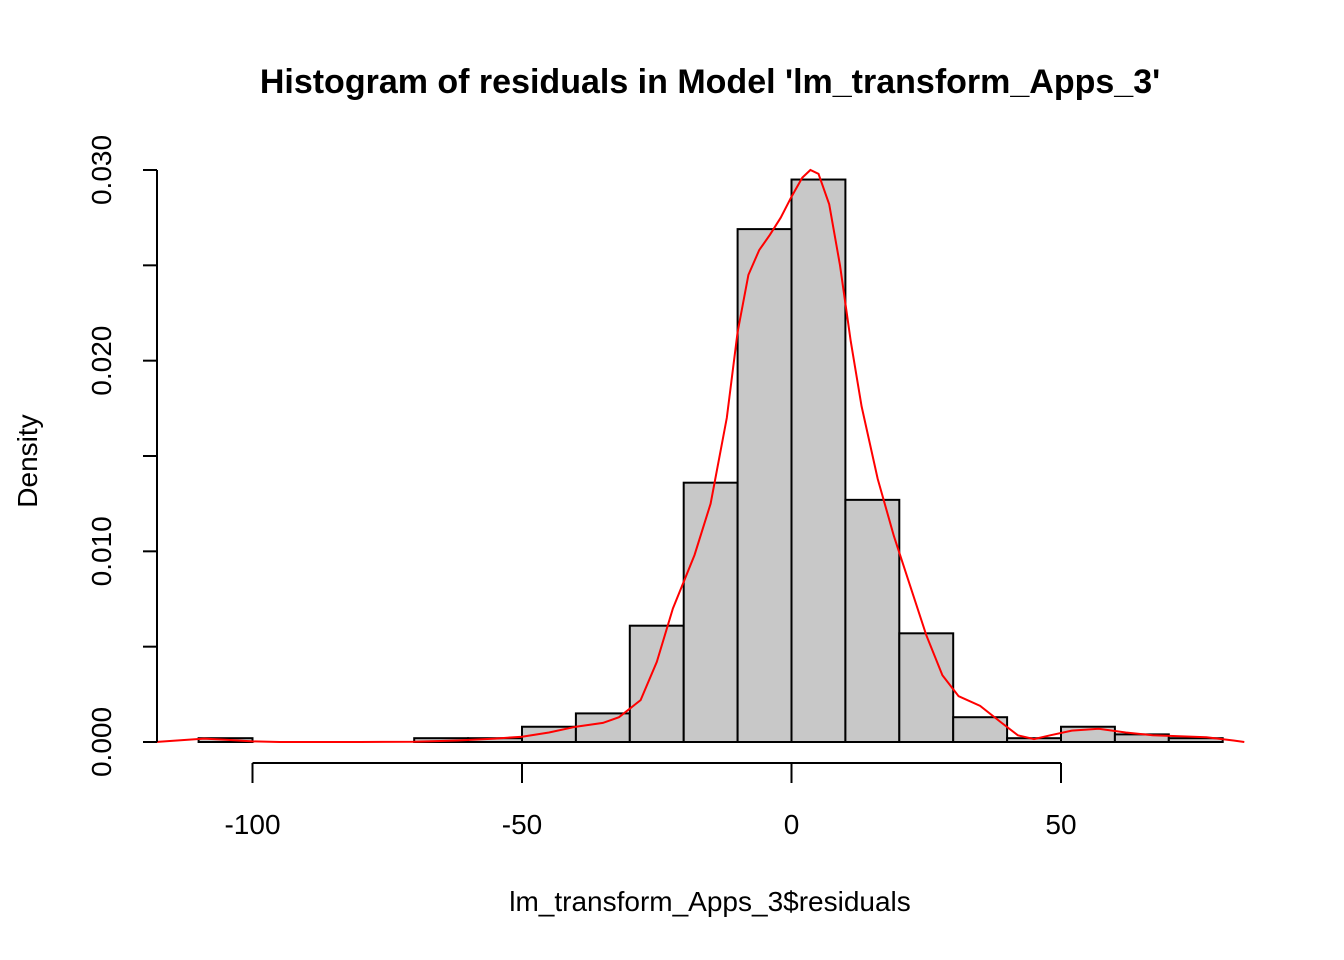  Describe the element at coordinates (101, 170) in the screenshot. I see `y-tick-label: 0.030` at that location.